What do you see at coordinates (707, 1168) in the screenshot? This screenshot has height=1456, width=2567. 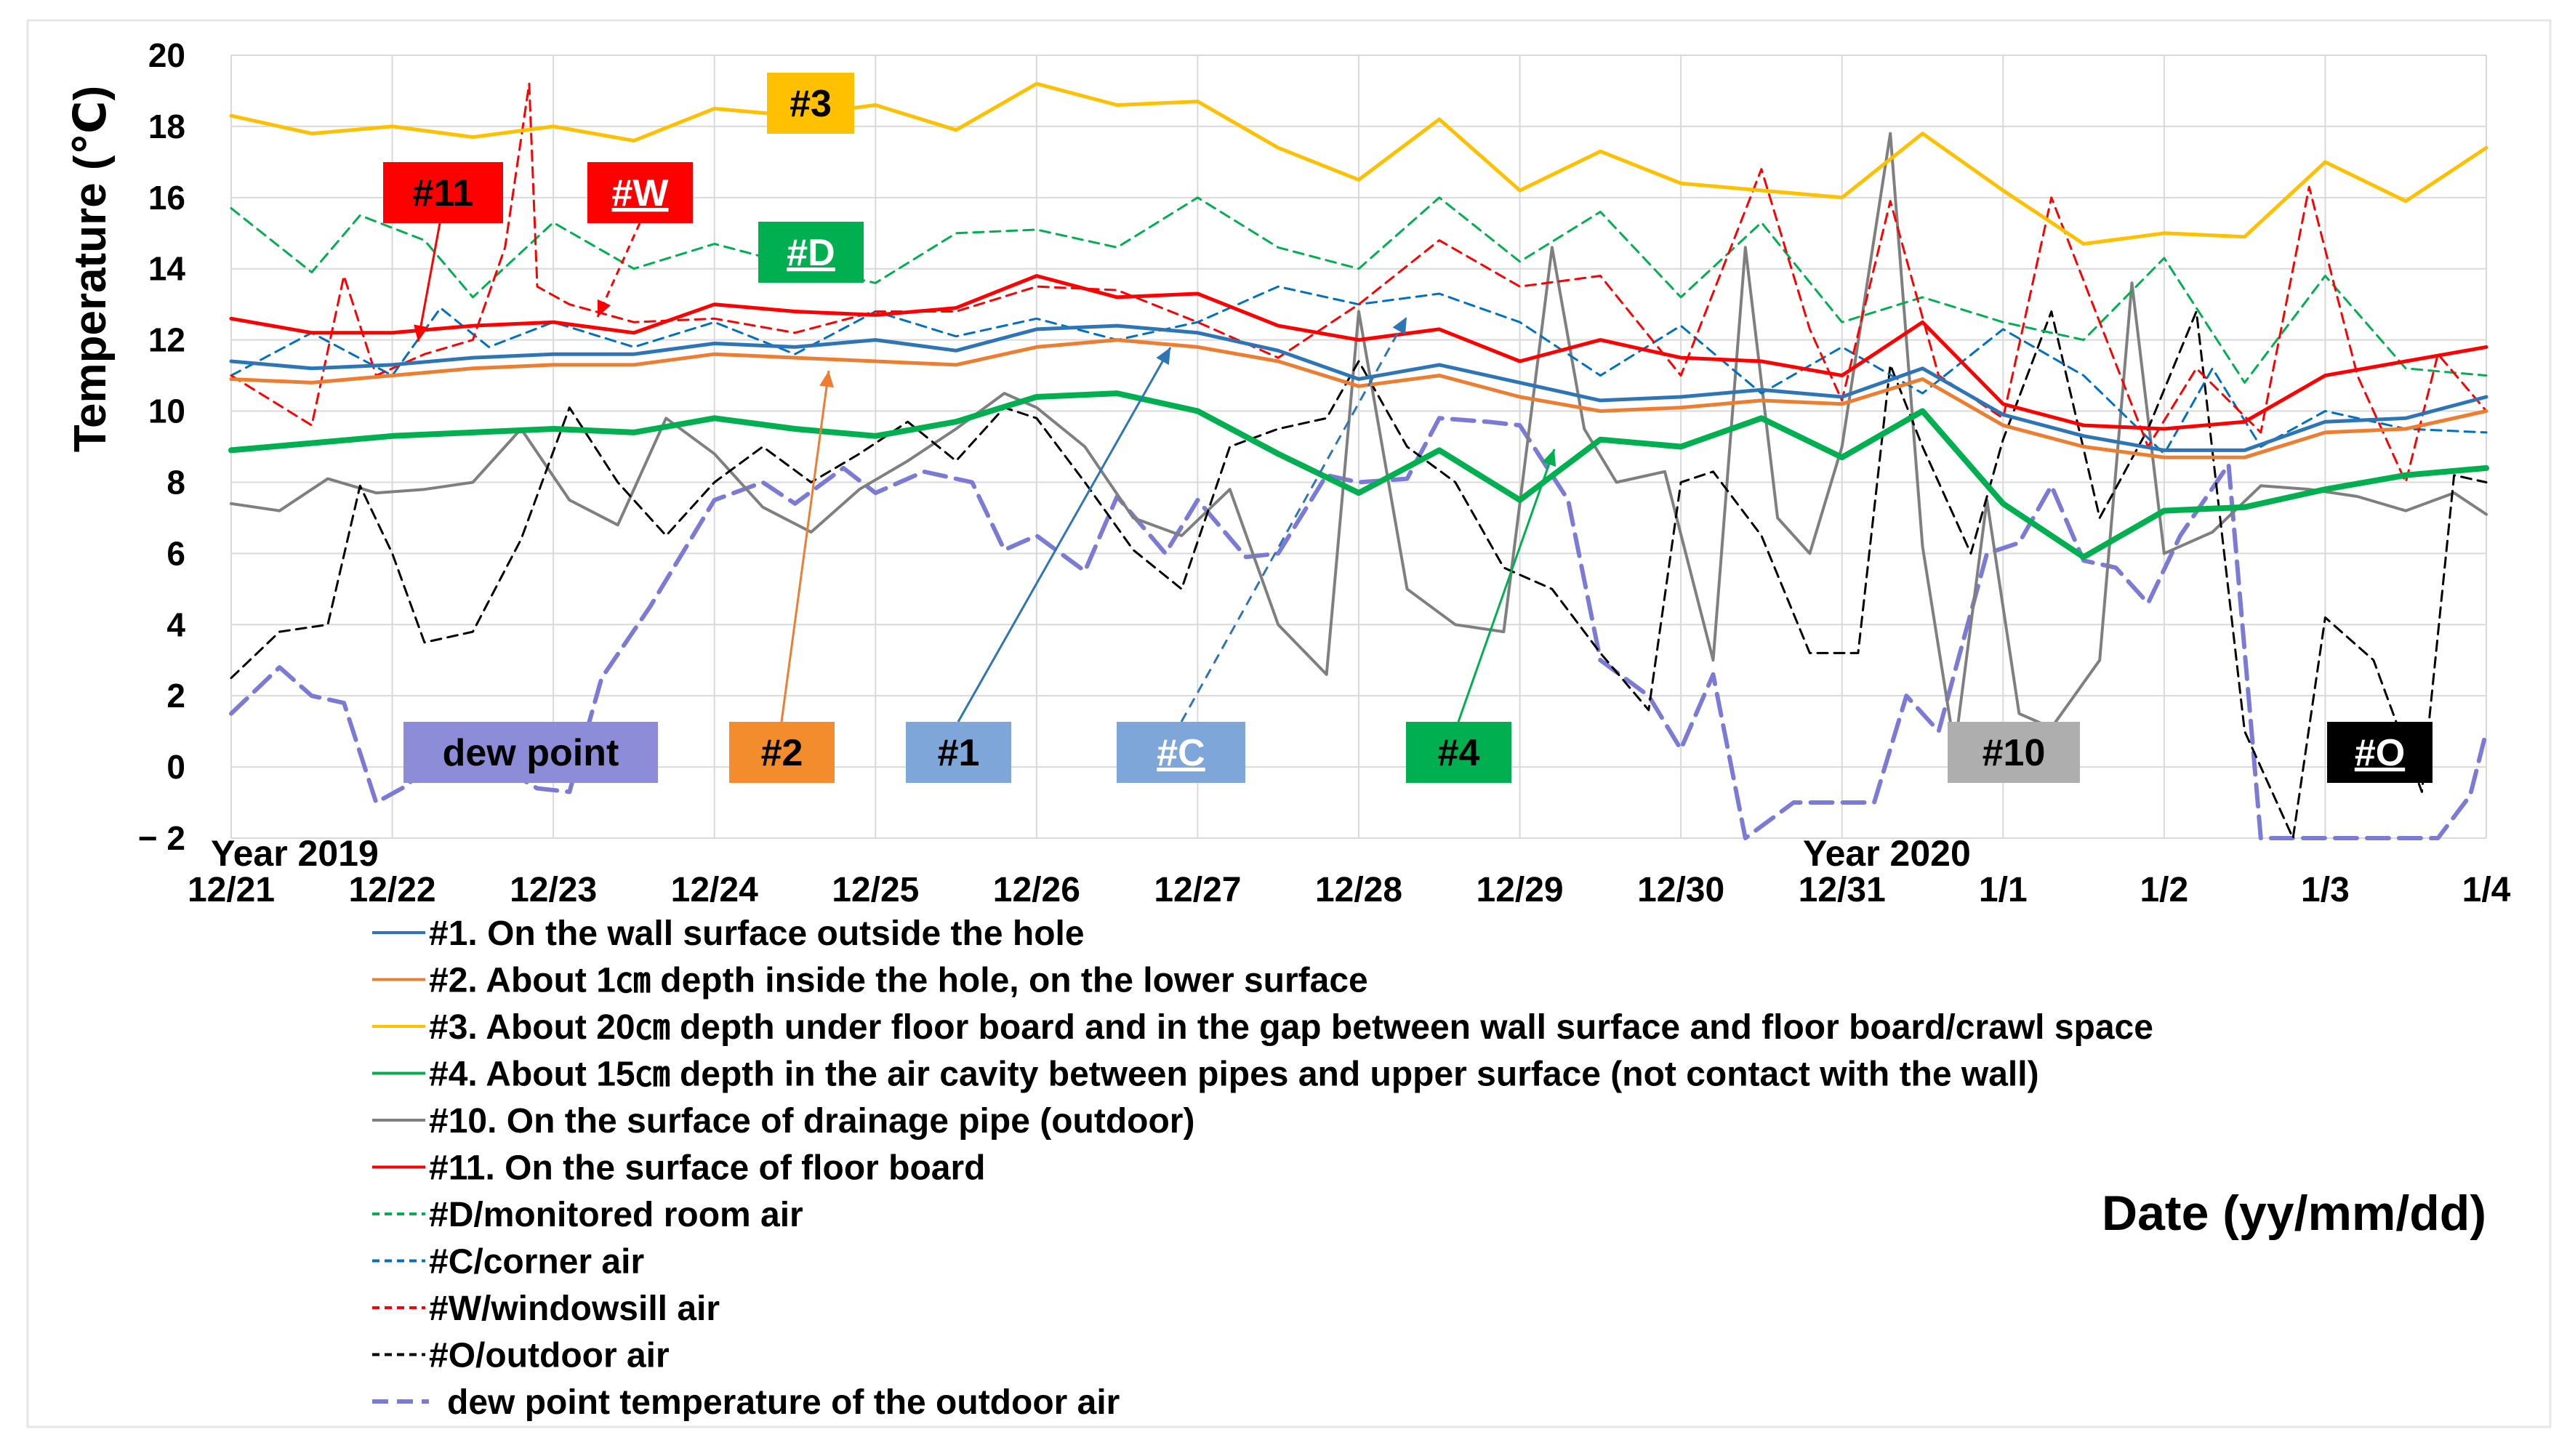 I see `legend-label: #11. On the surface of floor board` at bounding box center [707, 1168].